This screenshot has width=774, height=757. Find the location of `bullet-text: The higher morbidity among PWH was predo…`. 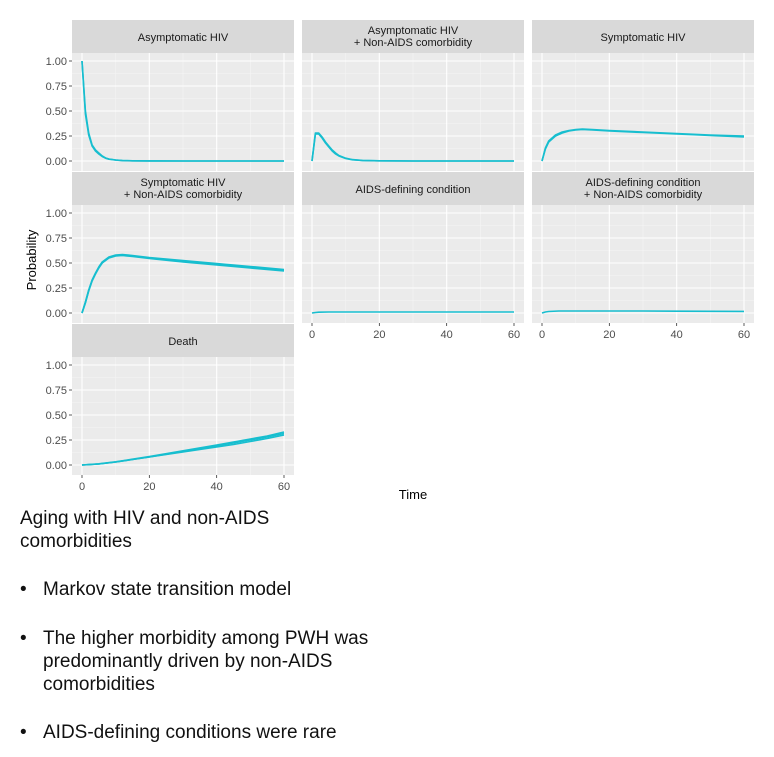

bullet-text: The higher morbidity among PWH was predo… is located at coordinates (206, 661).